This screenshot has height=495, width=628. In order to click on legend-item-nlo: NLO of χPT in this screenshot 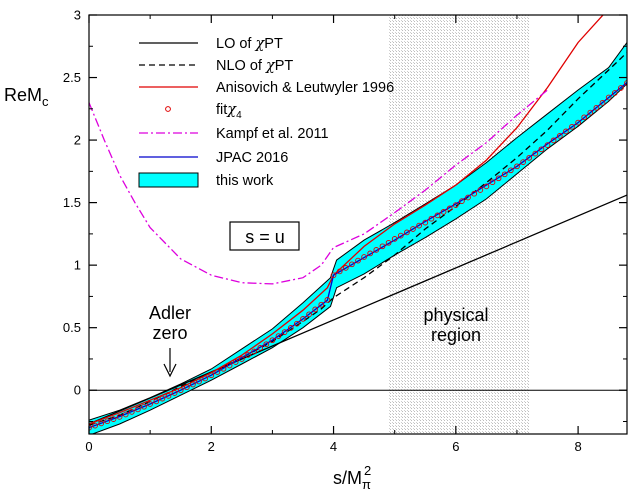, I will do `click(216, 66)`.